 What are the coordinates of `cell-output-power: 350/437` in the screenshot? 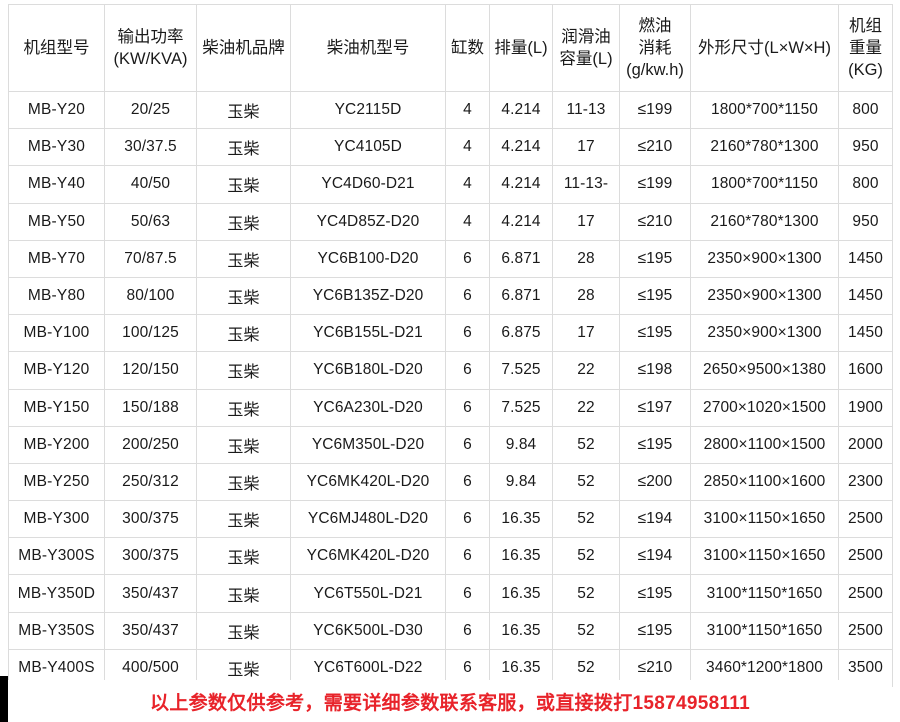 It's located at (150, 593).